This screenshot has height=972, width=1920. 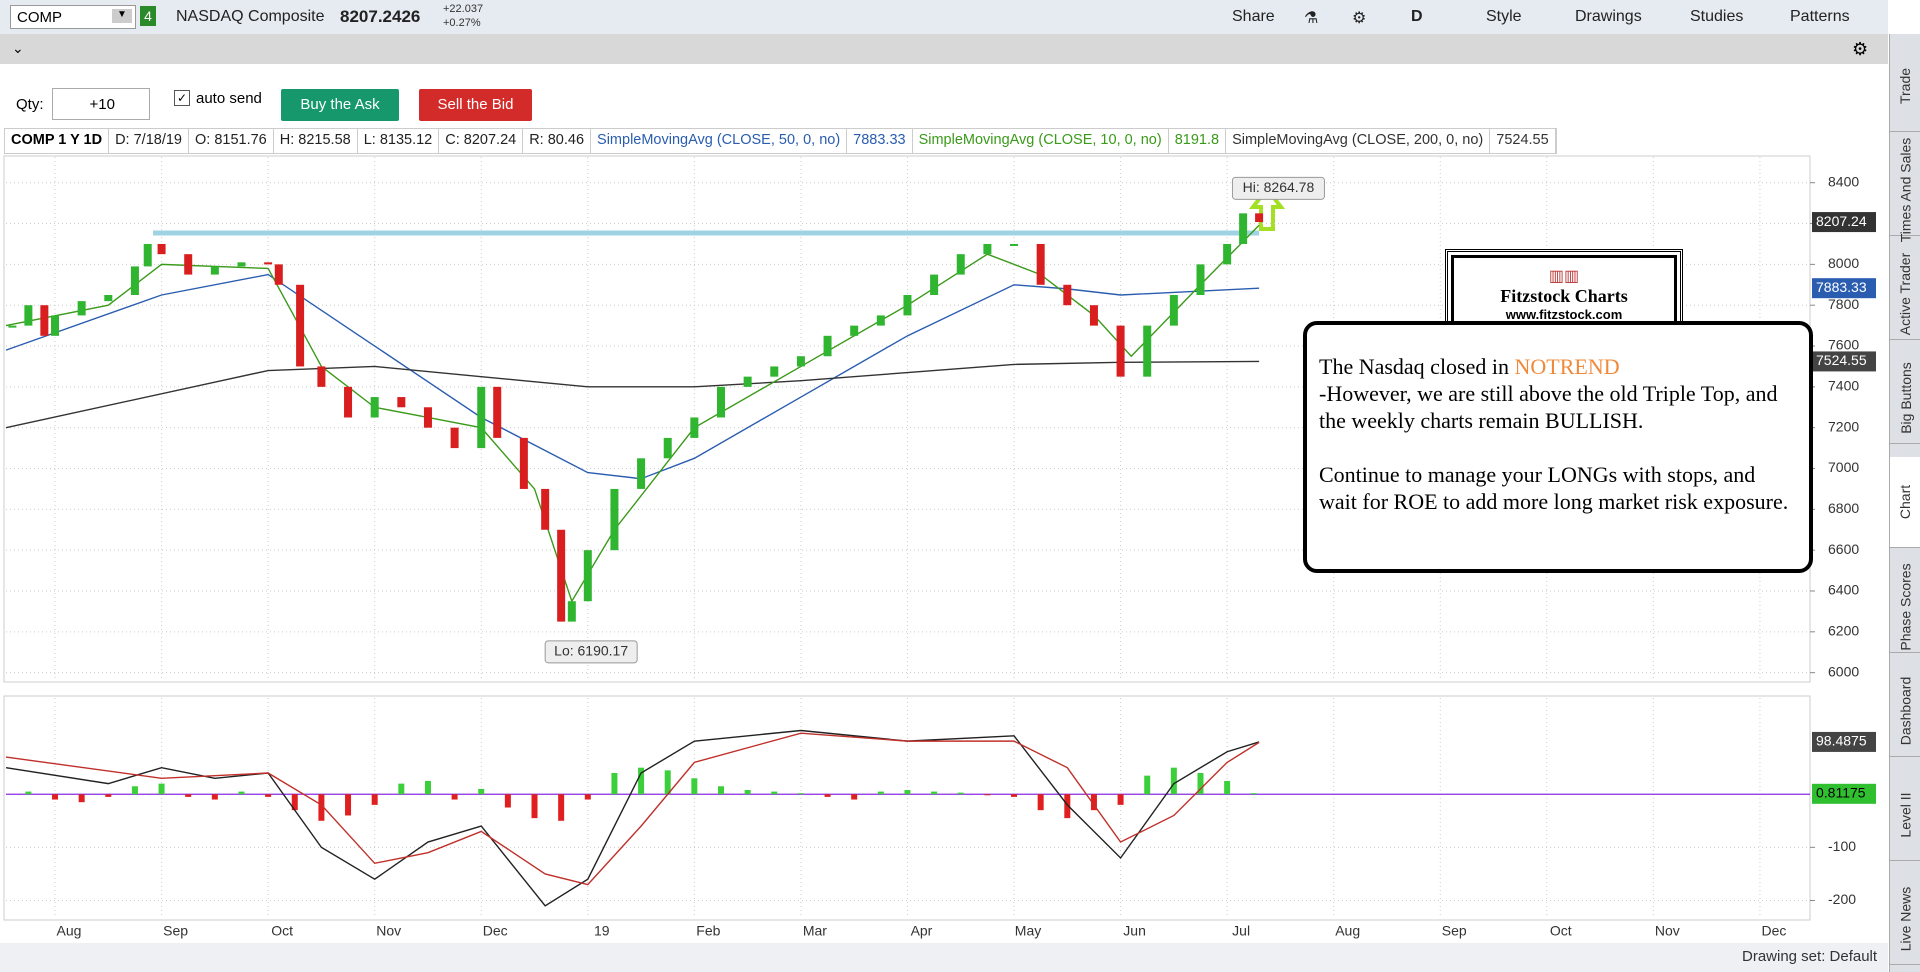 I want to click on y-tick-label: 6000, so click(x=1843, y=671).